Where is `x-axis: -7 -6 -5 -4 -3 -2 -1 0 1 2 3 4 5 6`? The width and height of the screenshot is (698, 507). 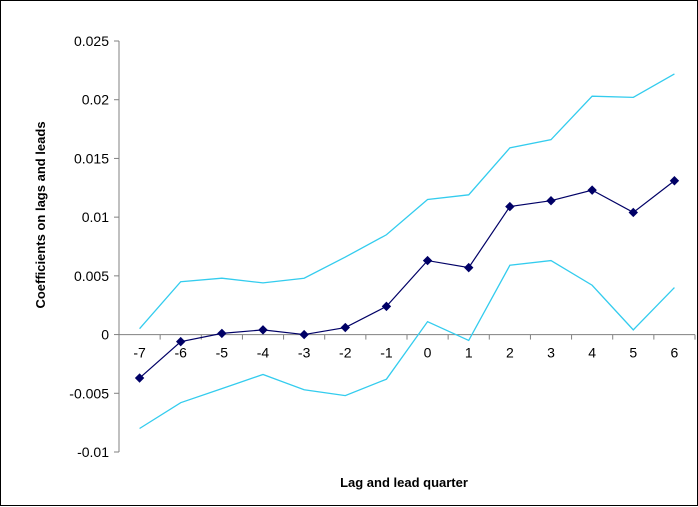
x-axis: -7 -6 -5 -4 -3 -2 -1 0 1 2 3 4 5 6 is located at coordinates (407, 347).